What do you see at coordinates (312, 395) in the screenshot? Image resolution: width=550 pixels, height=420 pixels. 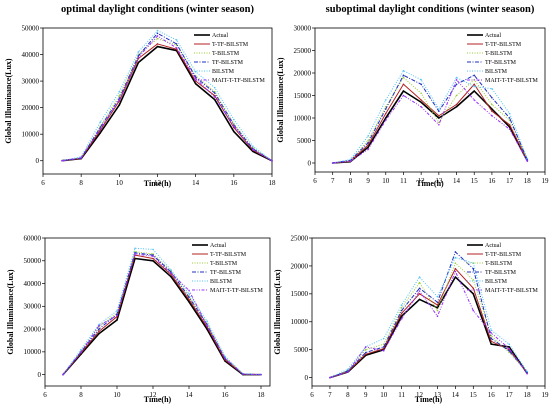 I see `x-tick-label: 6` at bounding box center [312, 395].